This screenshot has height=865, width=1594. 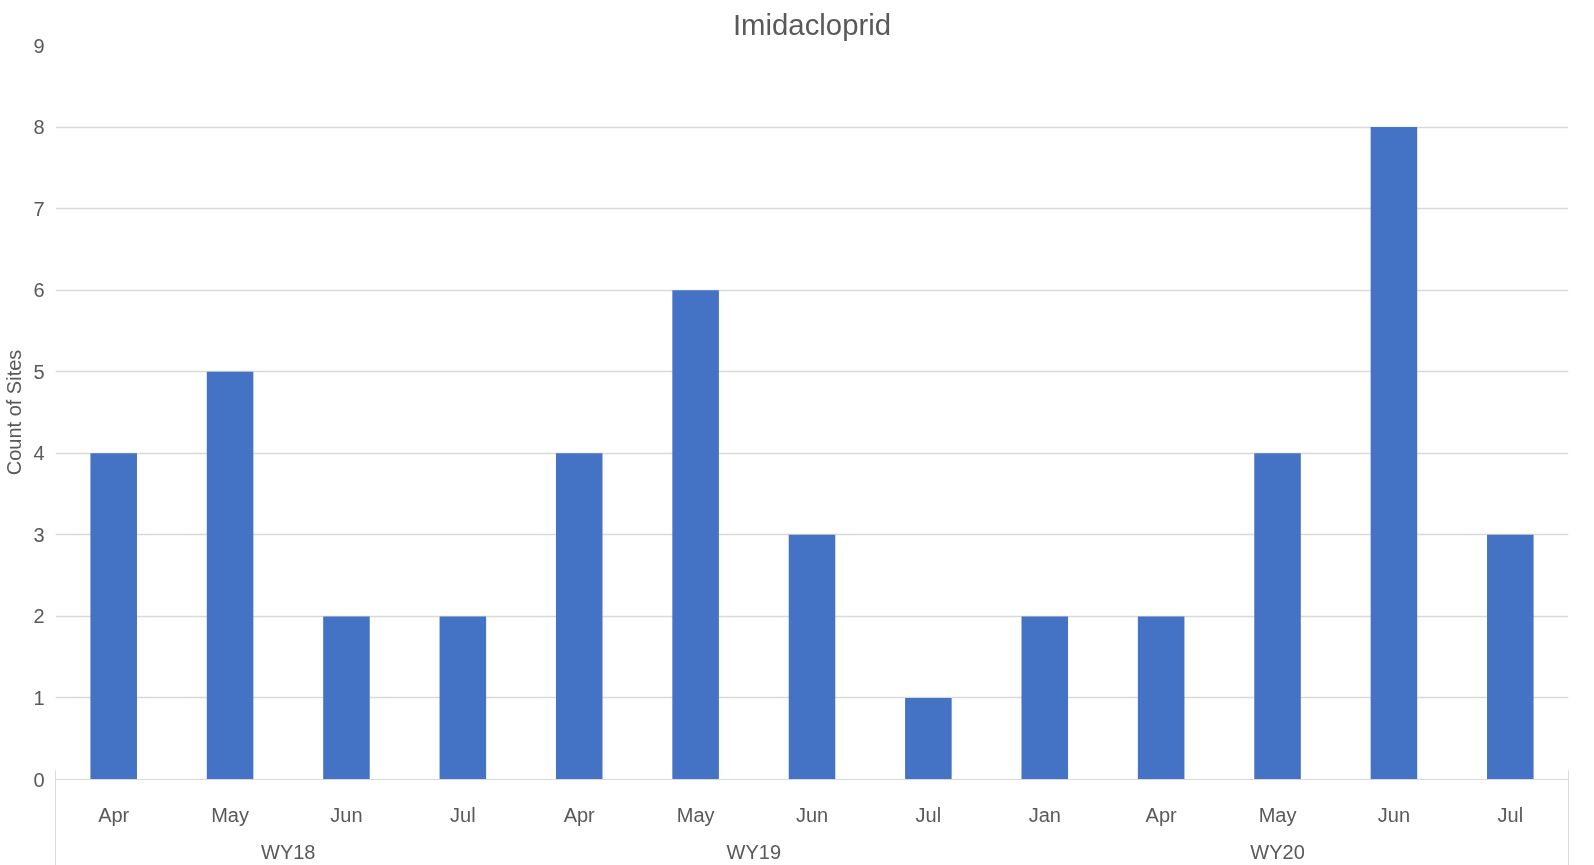 What do you see at coordinates (1277, 851) in the screenshot?
I see `text: WY20` at bounding box center [1277, 851].